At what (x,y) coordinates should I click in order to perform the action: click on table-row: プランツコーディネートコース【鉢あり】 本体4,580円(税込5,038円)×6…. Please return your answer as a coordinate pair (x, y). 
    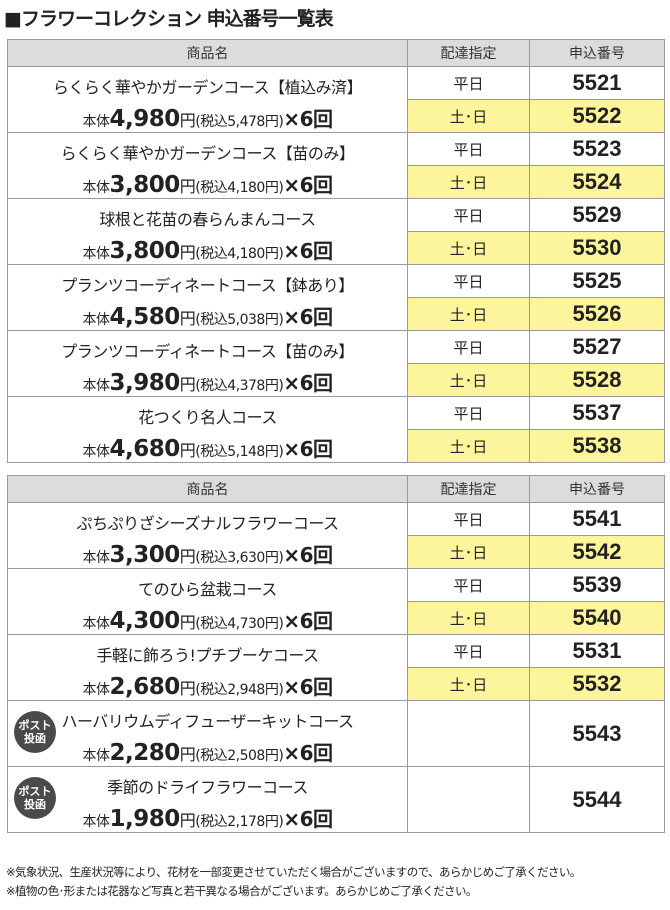
    Looking at the image, I should click on (336, 297).